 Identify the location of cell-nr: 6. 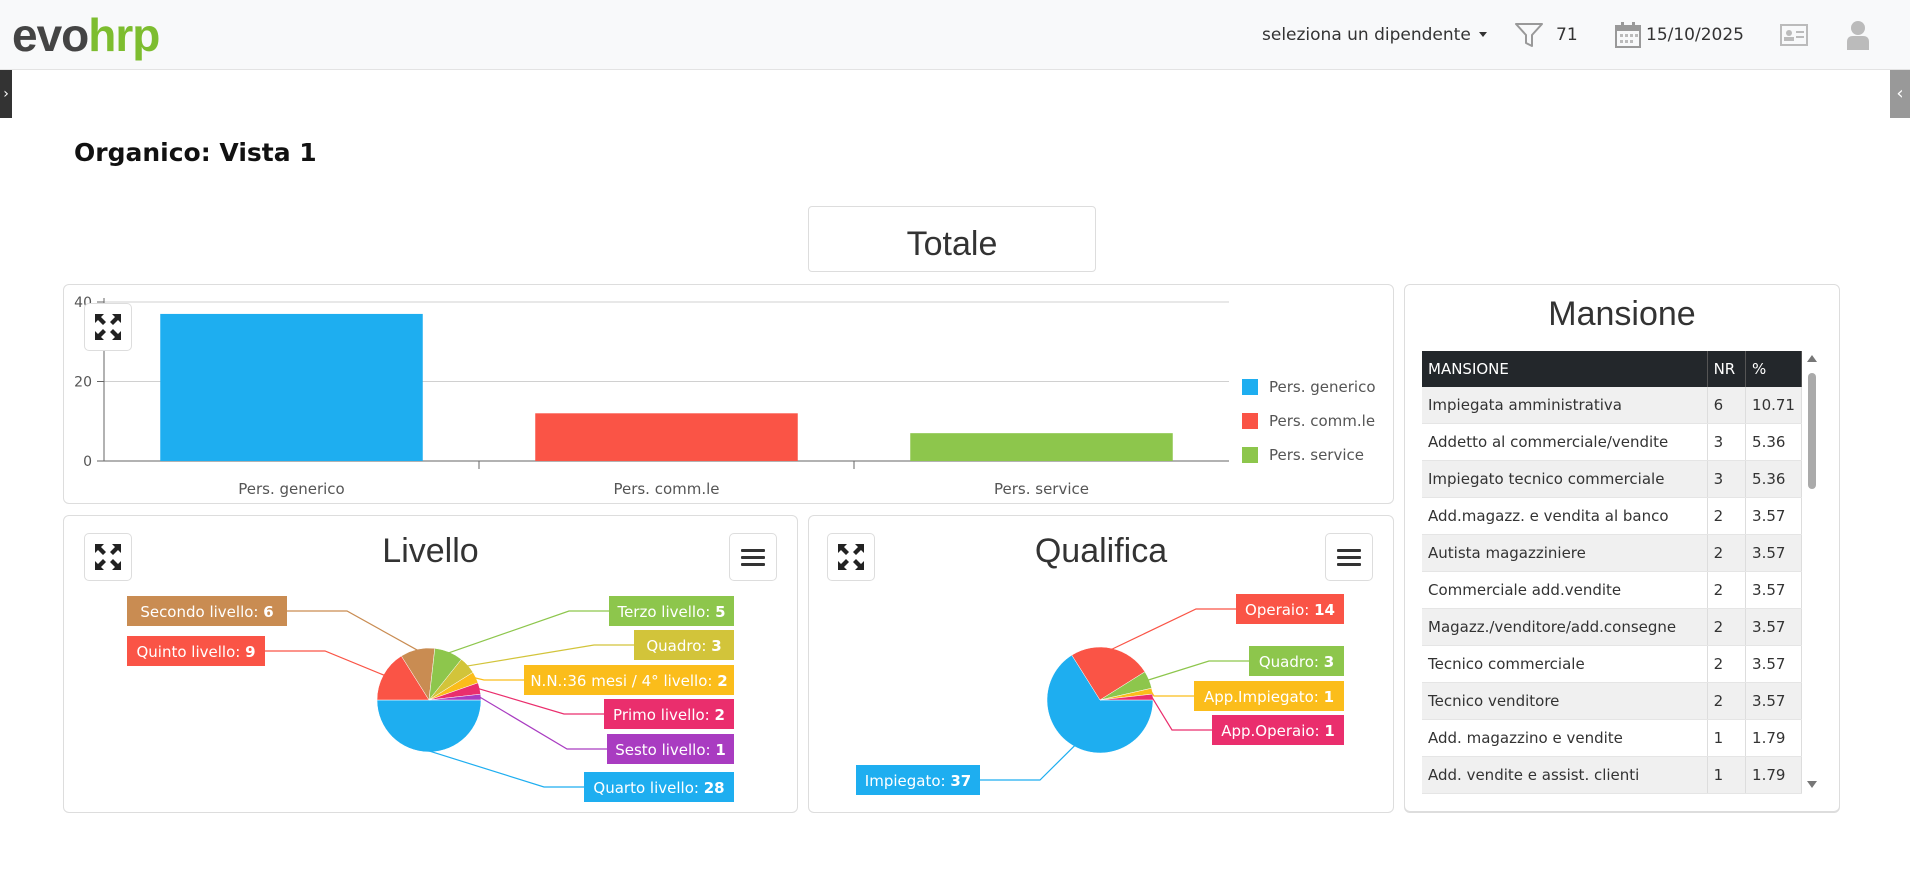
(1727, 405).